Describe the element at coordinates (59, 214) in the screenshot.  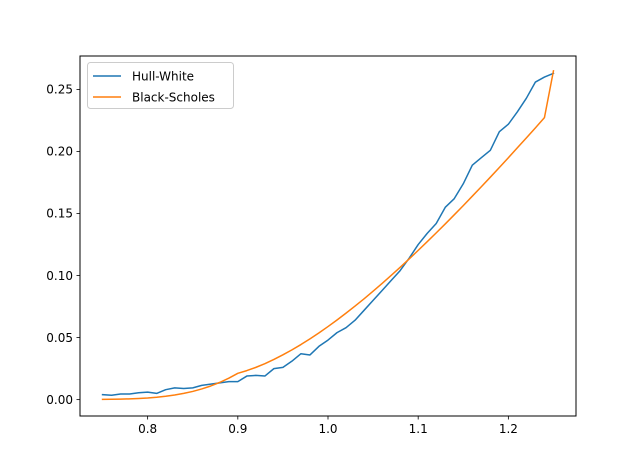
I see `y-tick-label: 0.15` at that location.